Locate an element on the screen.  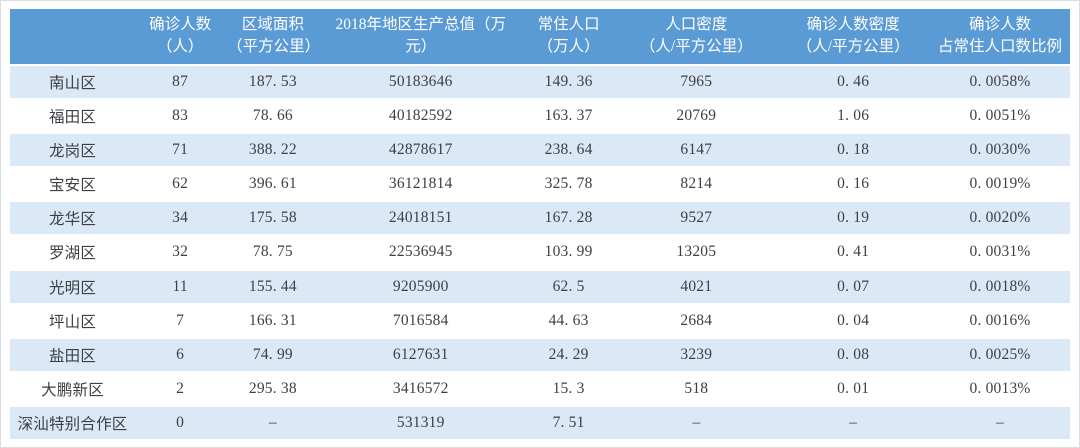
value-cell: 15. 3 is located at coordinates (568, 387).